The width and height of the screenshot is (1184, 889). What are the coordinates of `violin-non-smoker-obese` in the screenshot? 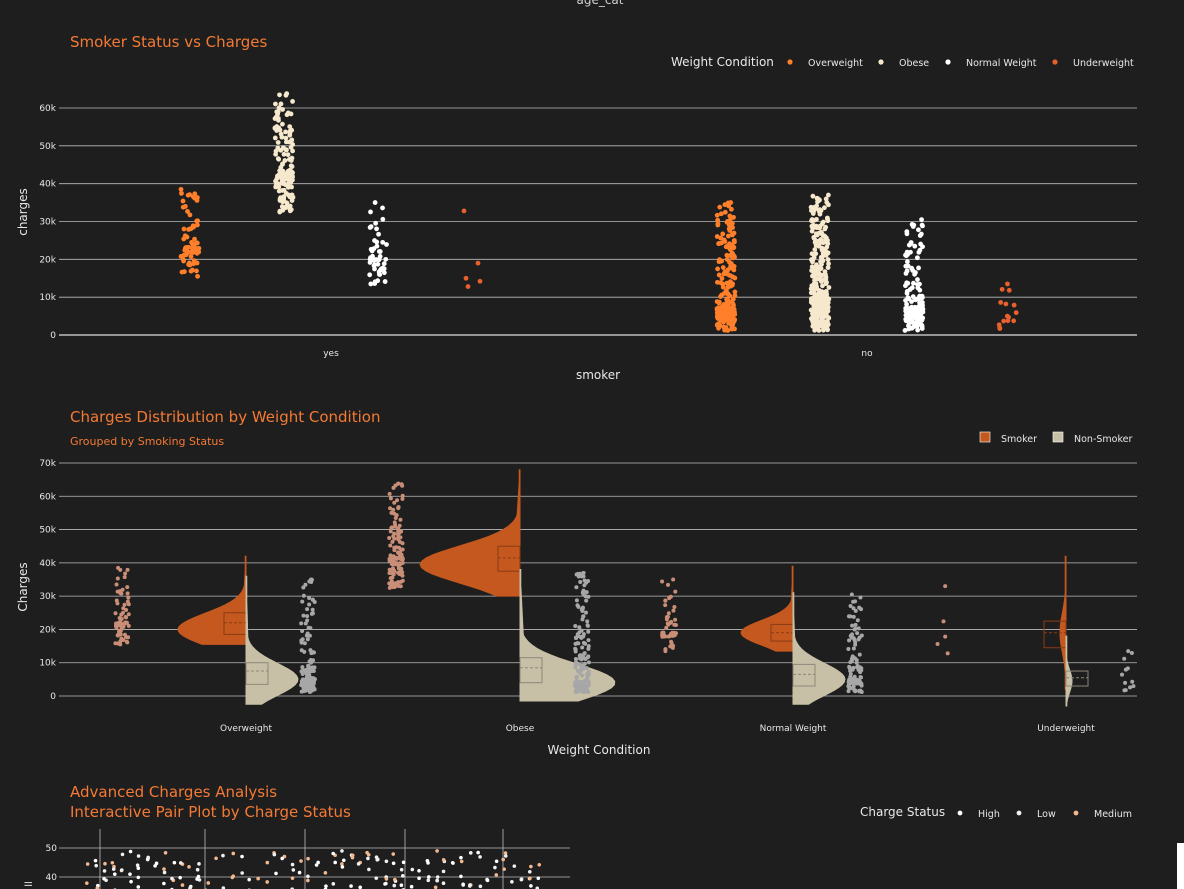 It's located at (567, 635).